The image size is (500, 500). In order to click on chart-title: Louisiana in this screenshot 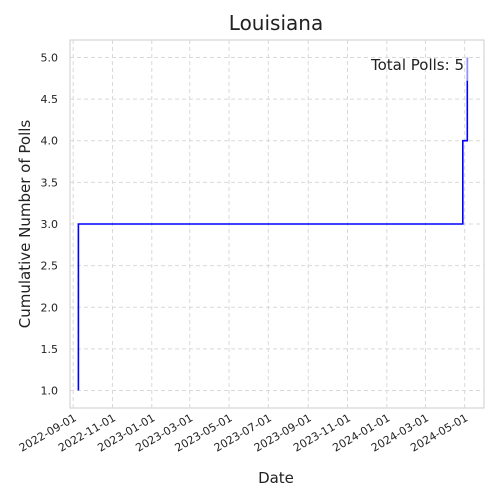, I will do `click(276, 23)`.